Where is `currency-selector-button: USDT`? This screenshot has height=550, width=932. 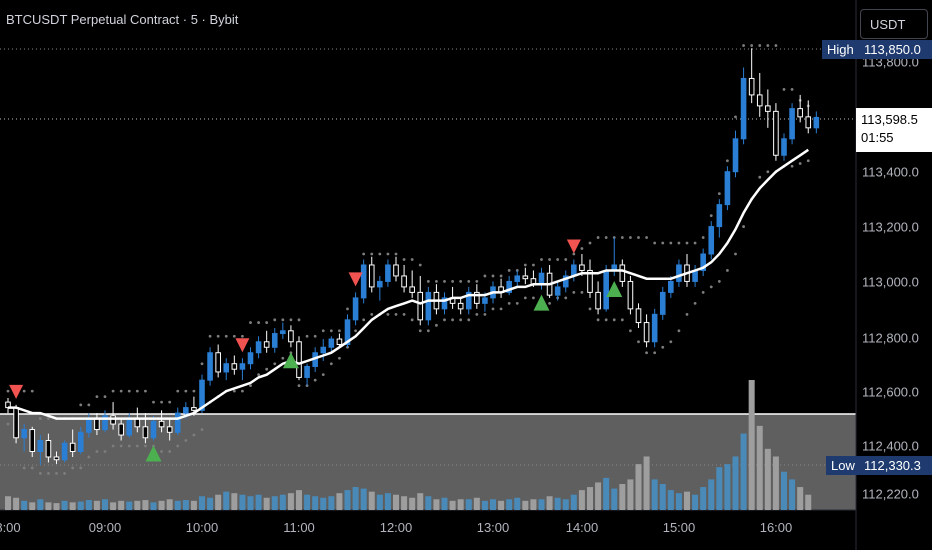 currency-selector-button: USDT is located at coordinates (894, 24).